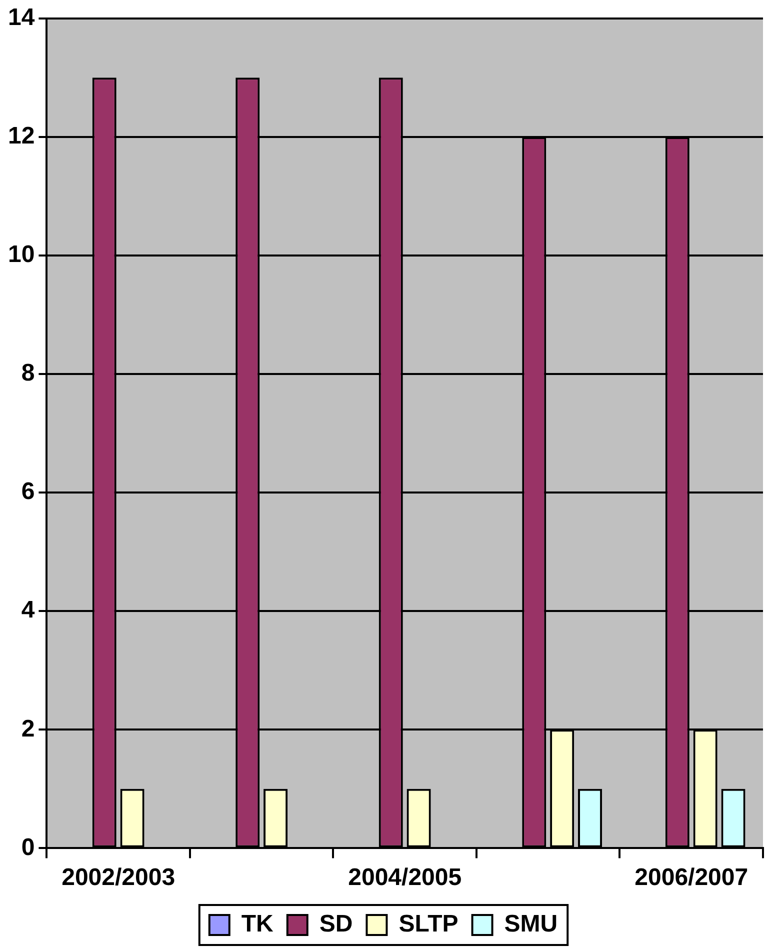 The width and height of the screenshot is (773, 951). Describe the element at coordinates (405, 878) in the screenshot. I see `x-tick-label: 2004/2005` at that location.